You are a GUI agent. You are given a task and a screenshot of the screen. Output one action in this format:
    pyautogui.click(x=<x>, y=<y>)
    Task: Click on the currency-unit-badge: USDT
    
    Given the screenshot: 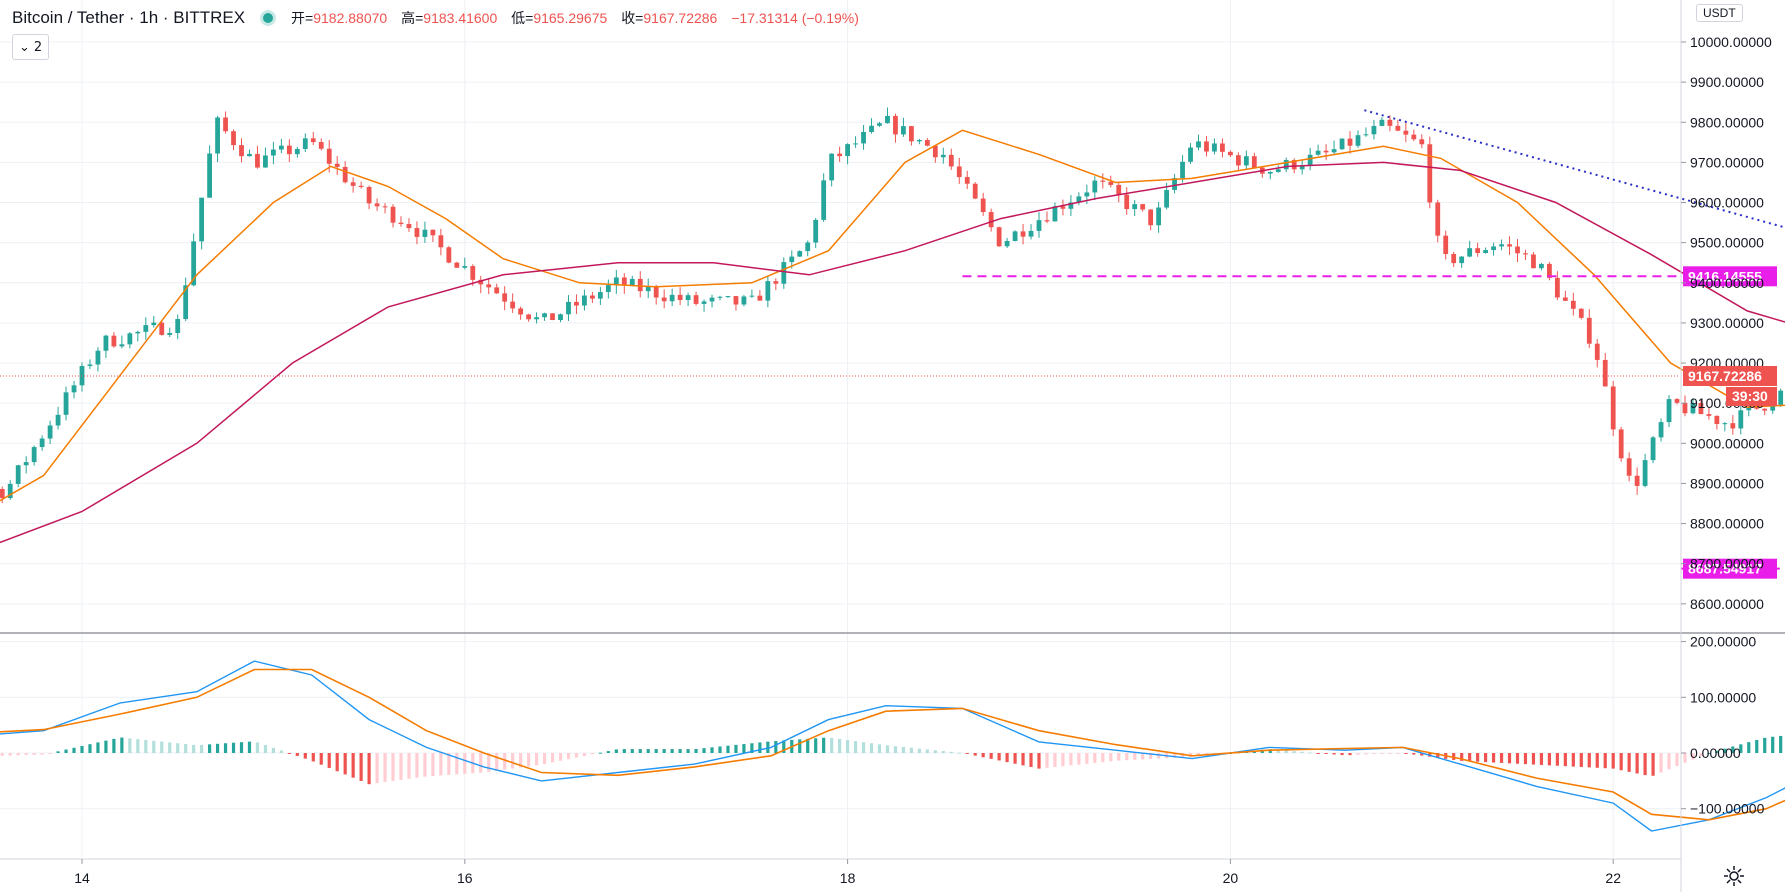 What is the action you would take?
    pyautogui.click(x=1719, y=13)
    